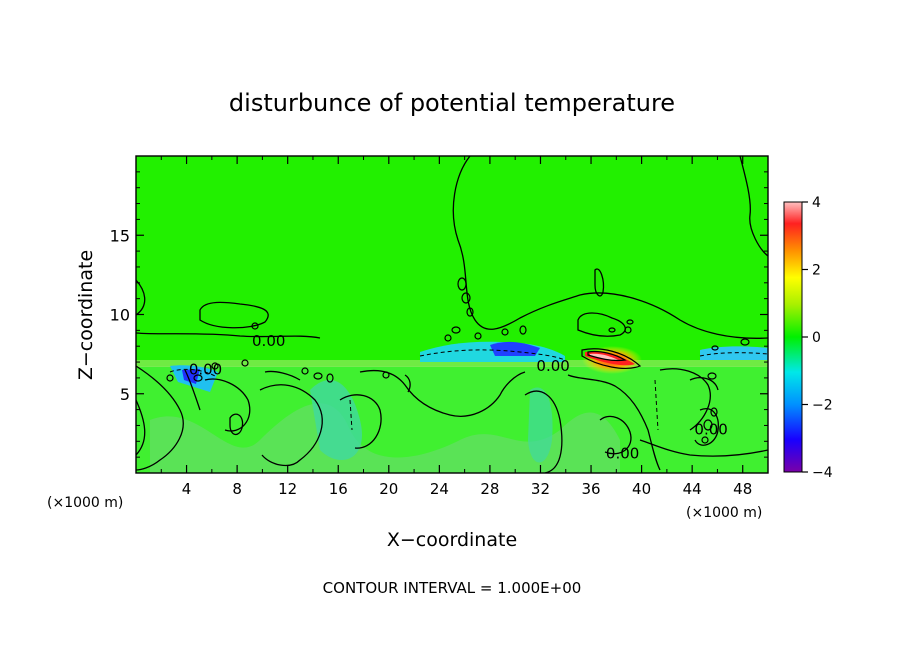 This screenshot has width=904, height=654. I want to click on x-tick-label: 48, so click(742, 489).